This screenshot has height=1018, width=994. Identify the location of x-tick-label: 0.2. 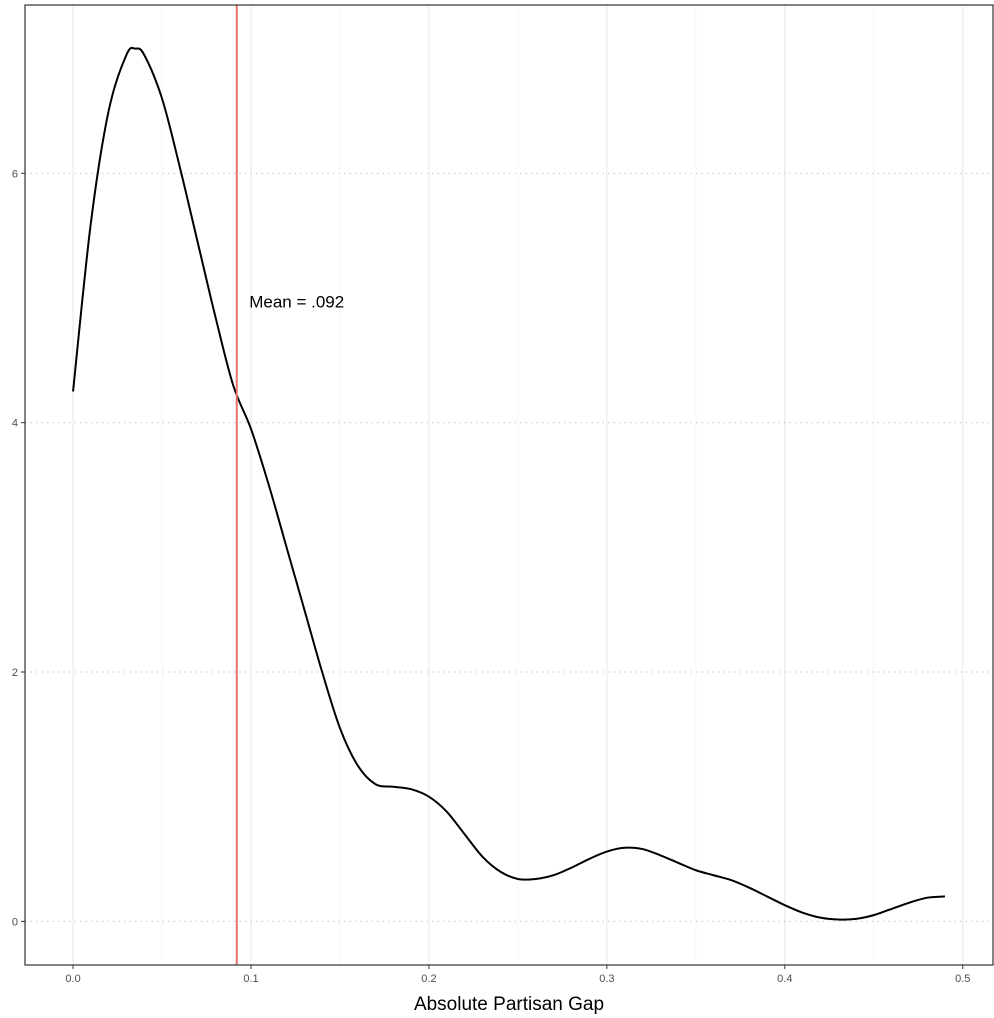
(428, 979).